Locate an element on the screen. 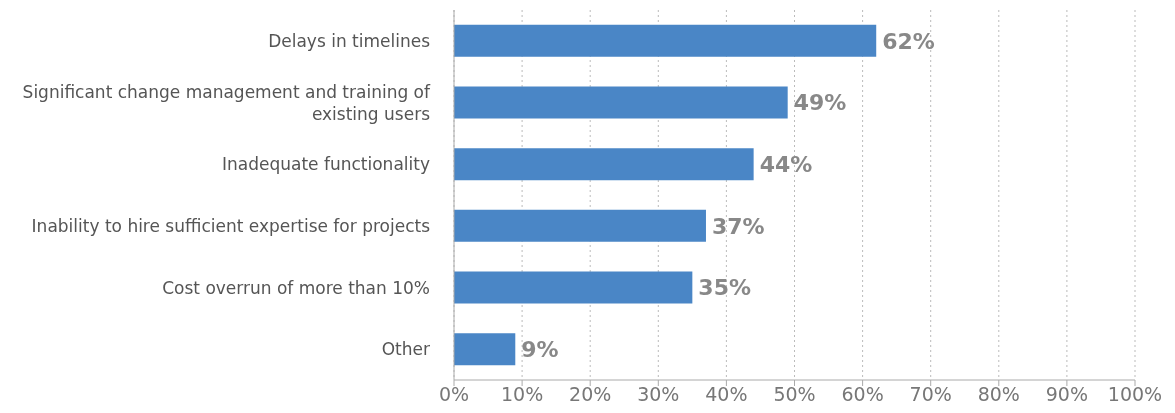 The image size is (1175, 413). data-label: 9% is located at coordinates (540, 349).